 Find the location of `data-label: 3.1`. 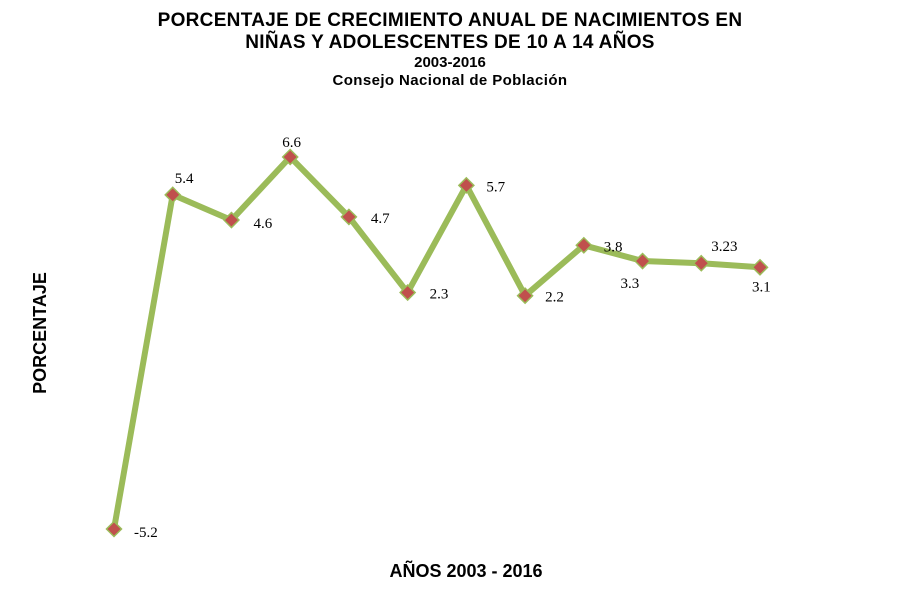

data-label: 3.1 is located at coordinates (761, 287).